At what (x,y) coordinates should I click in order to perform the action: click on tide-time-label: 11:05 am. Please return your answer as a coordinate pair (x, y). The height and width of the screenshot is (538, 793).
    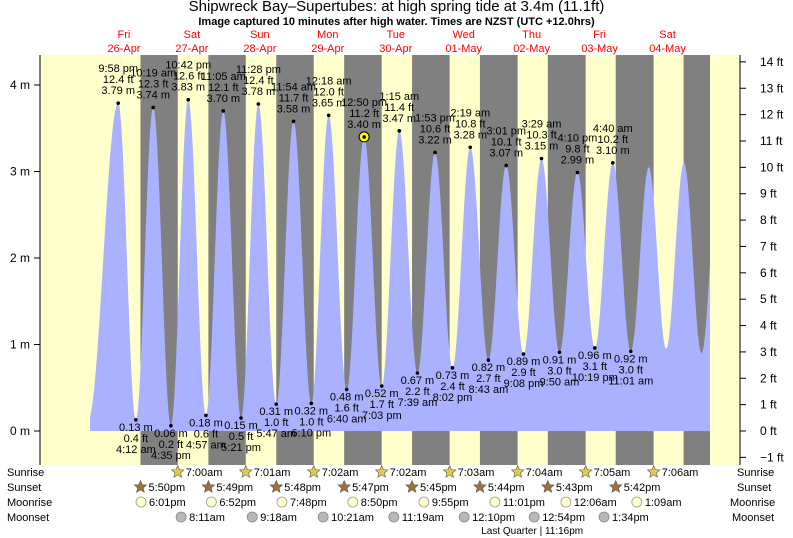
    Looking at the image, I should click on (223, 77).